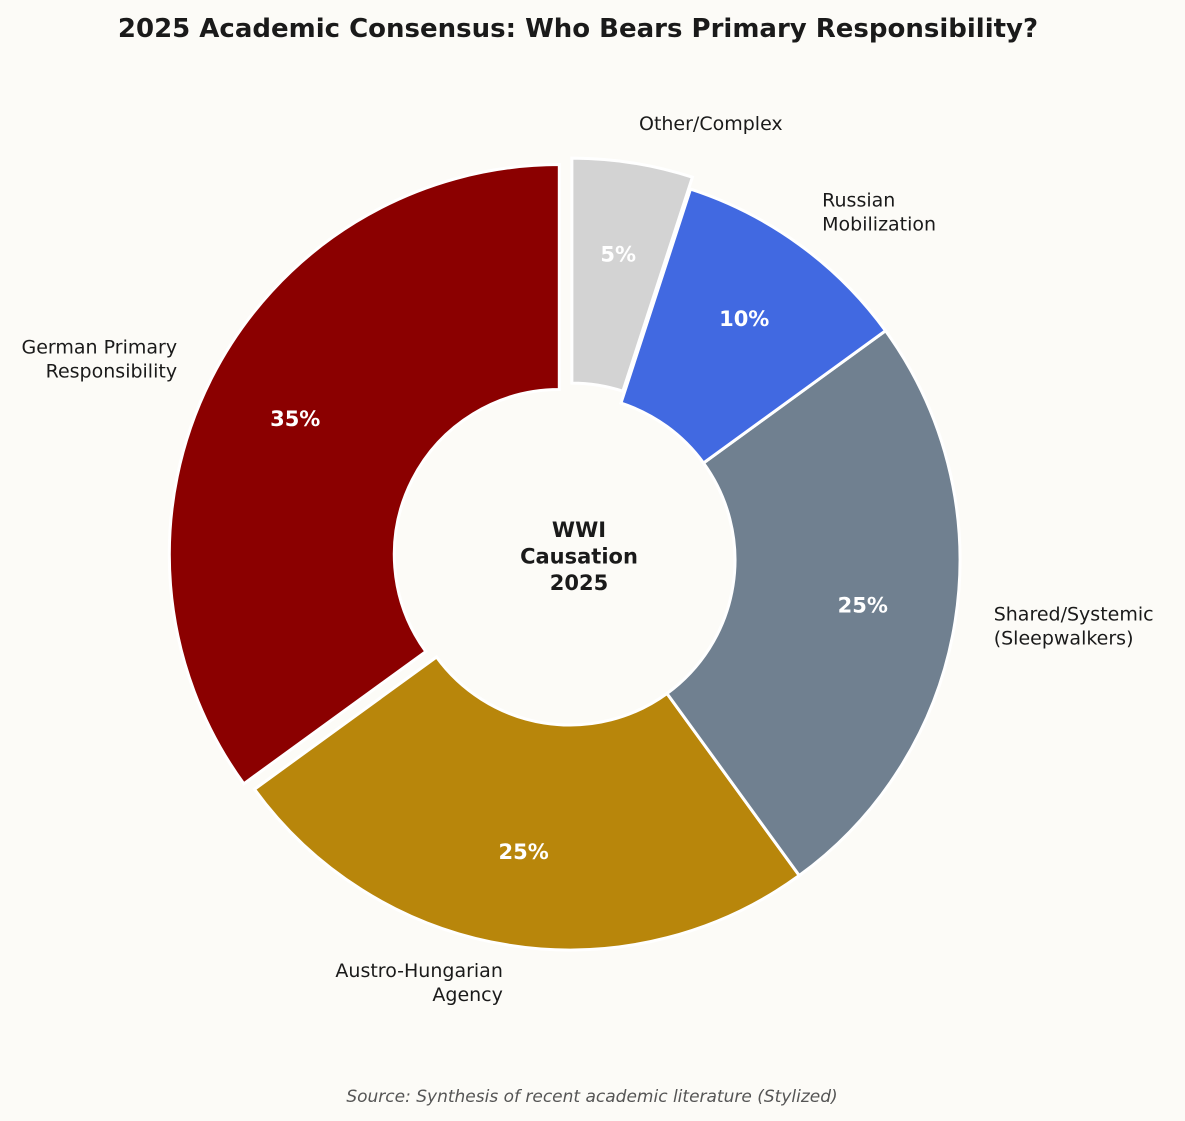  What do you see at coordinates (879, 212) in the screenshot?
I see `slice-label: Russian Mobilization` at bounding box center [879, 212].